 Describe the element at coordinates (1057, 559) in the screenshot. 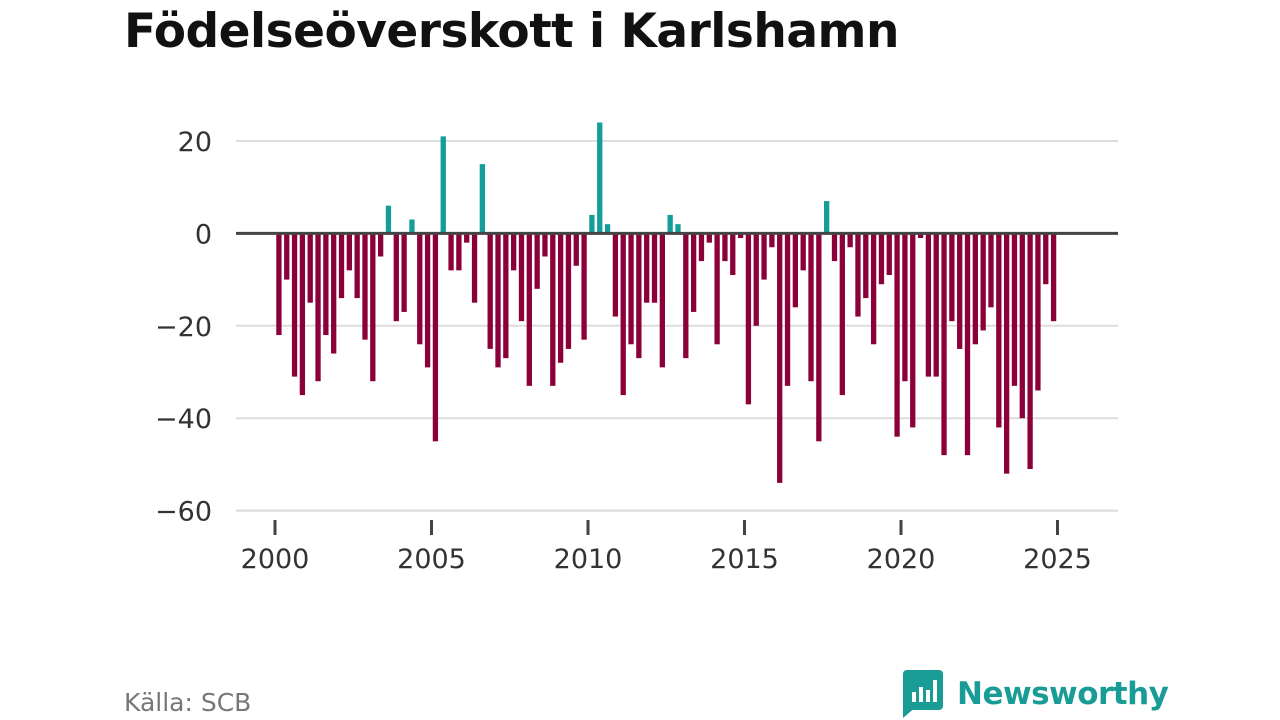

I see `x-tick-label: 2025` at that location.